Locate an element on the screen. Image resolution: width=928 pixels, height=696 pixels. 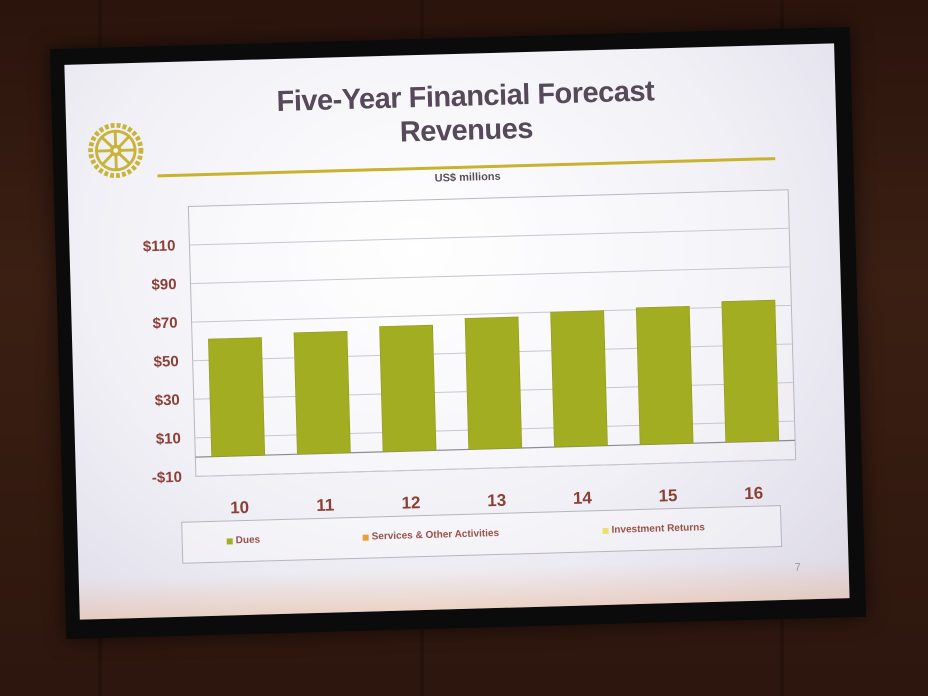
rotary-wheel-icon is located at coordinates (116, 150).